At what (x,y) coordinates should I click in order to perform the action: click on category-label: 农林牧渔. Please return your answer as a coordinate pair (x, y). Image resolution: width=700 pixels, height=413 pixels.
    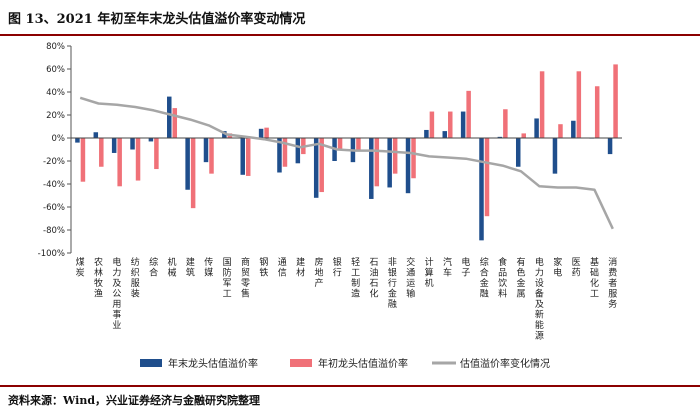
    Looking at the image, I should click on (98, 278).